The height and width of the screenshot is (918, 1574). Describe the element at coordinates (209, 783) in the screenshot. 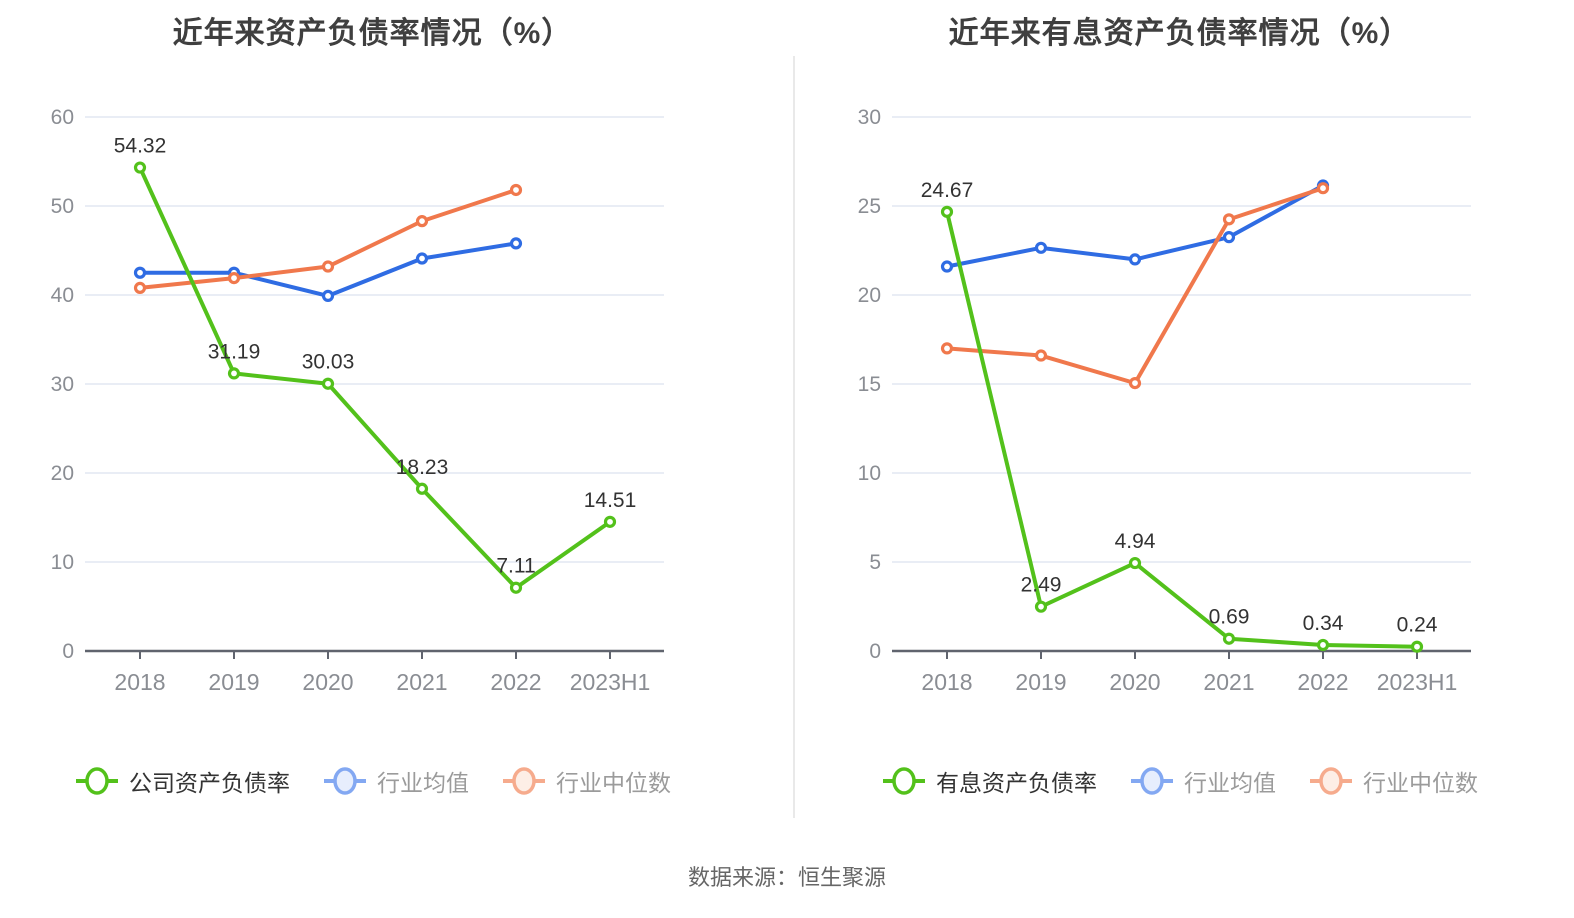

I see `legend-label: 公司资产负债率` at that location.